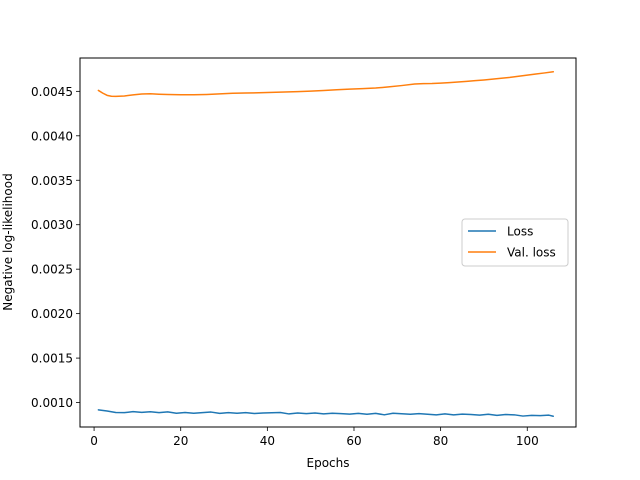 This screenshot has width=640, height=480. I want to click on y-tick-label: 0.0035, so click(52, 181).